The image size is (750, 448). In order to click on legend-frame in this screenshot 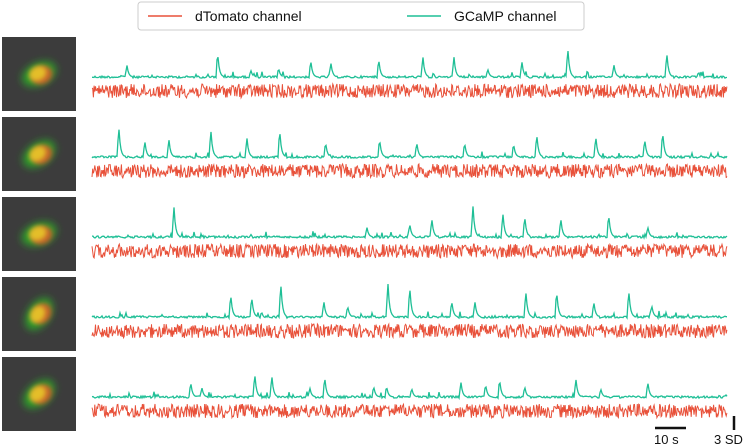, I will do `click(361, 16)`.